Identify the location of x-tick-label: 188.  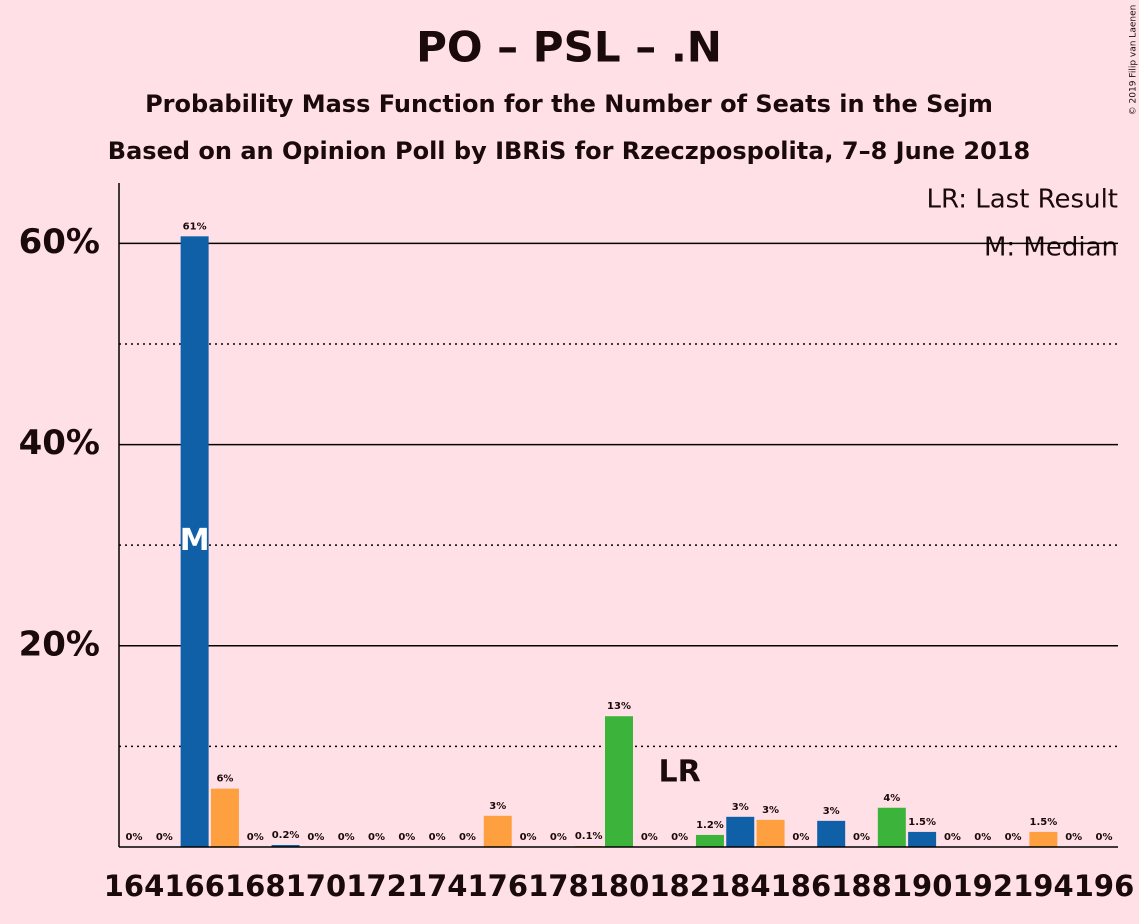
(861, 886).